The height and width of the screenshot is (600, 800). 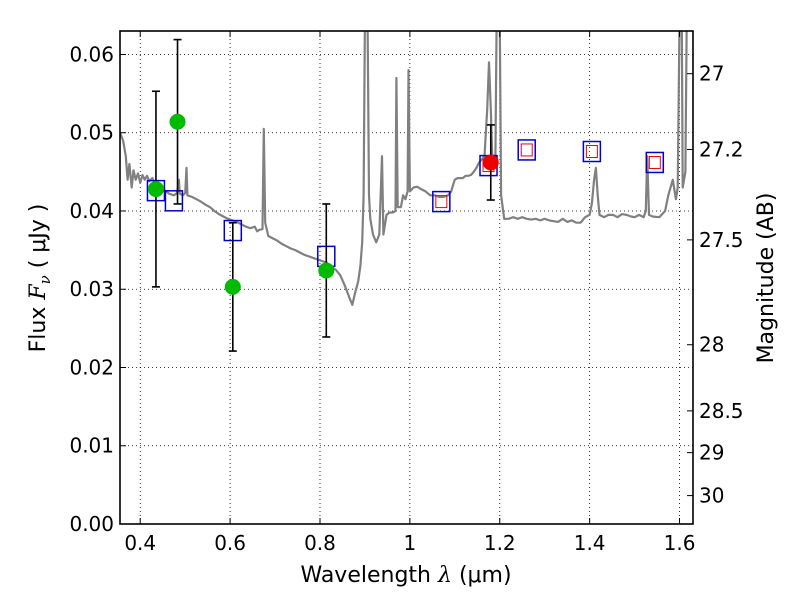 What do you see at coordinates (91, 211) in the screenshot?
I see `y-tick-label: 0.04` at bounding box center [91, 211].